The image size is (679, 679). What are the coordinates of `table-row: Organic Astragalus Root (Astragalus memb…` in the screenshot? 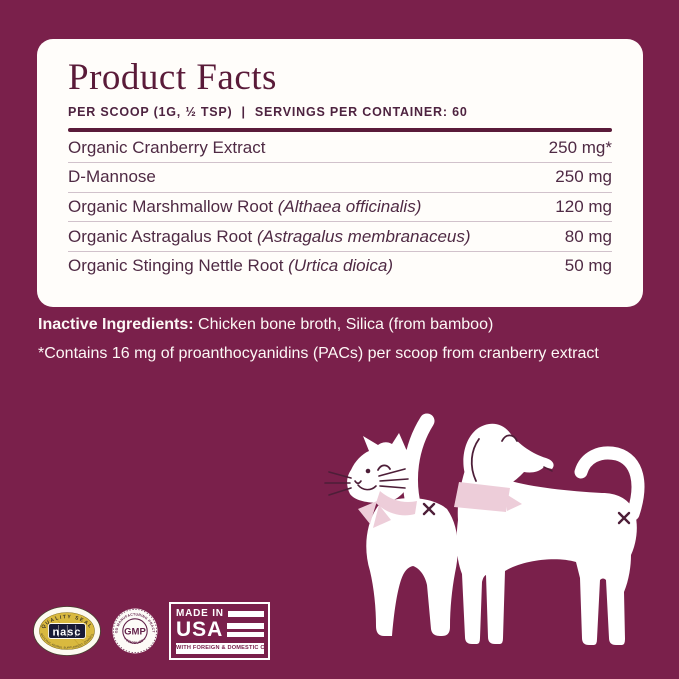 It's located at (340, 237).